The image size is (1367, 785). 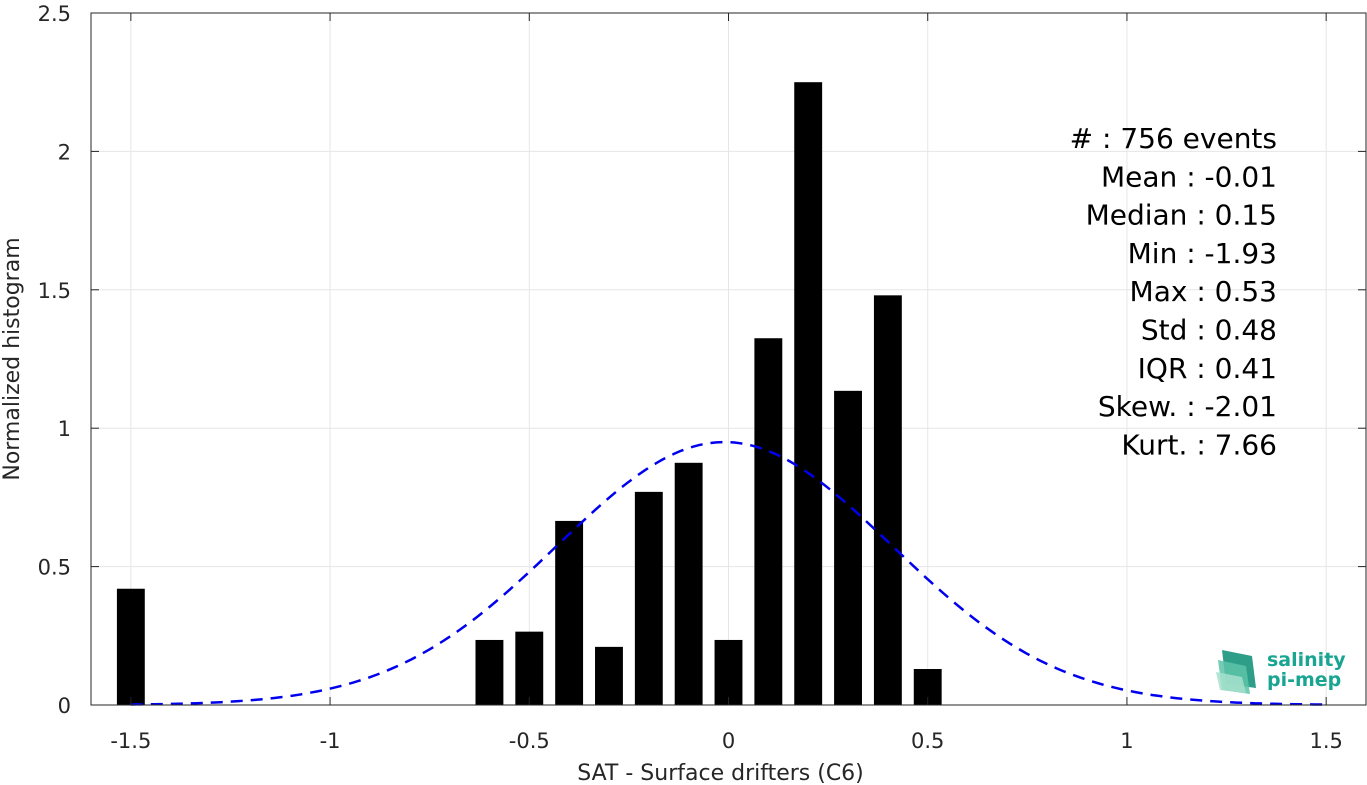 I want to click on stat-line: Mean : -0.01, so click(x=1189, y=176).